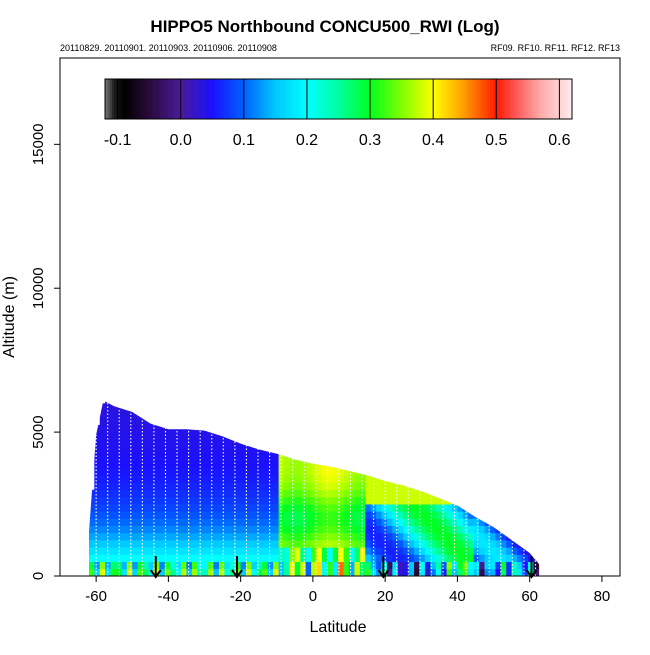  I want to click on y-axis: 0 5000 10000 15000, so click(45, 351).